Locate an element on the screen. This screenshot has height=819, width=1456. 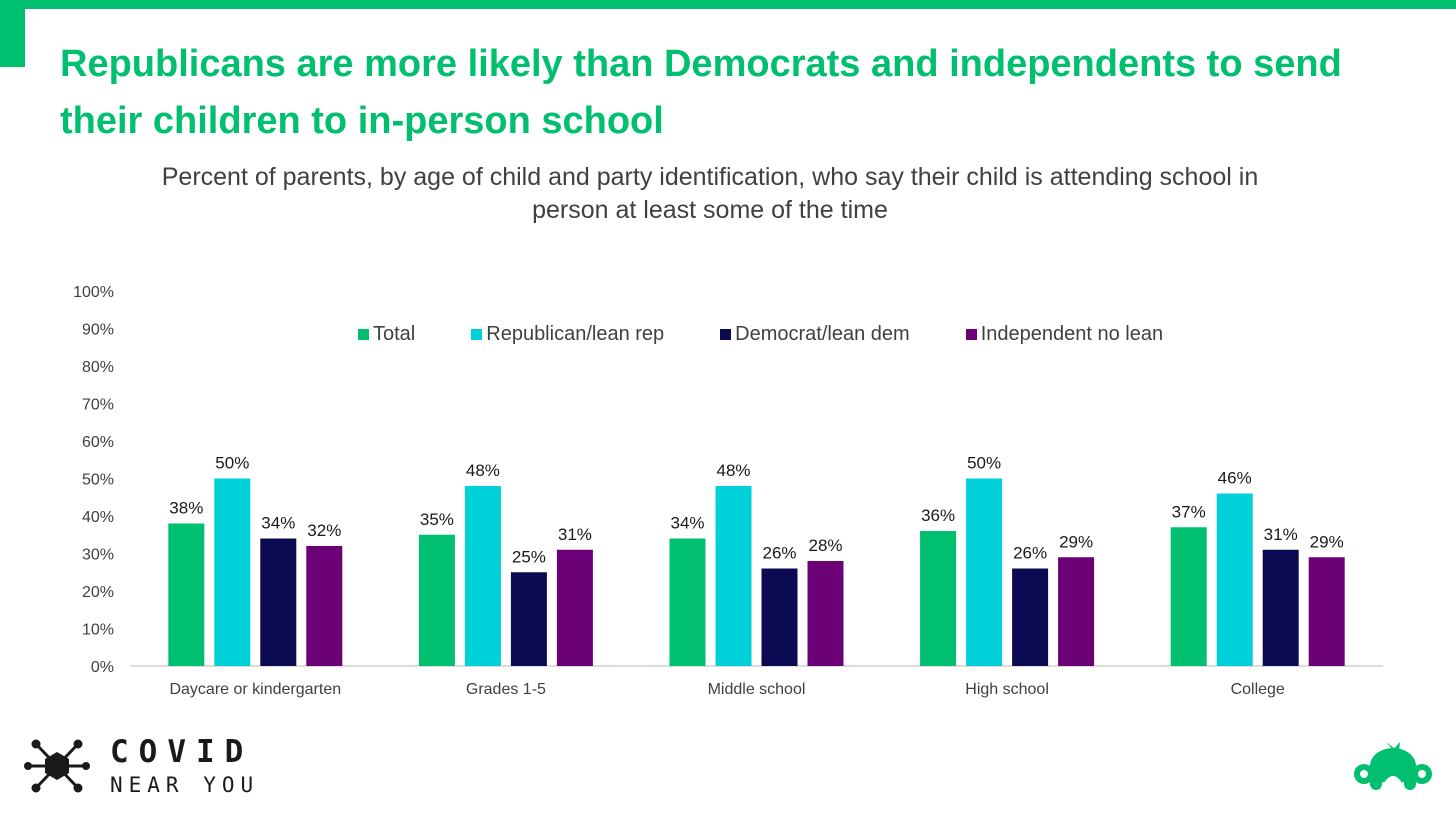
top-accent-bar is located at coordinates (728, 4).